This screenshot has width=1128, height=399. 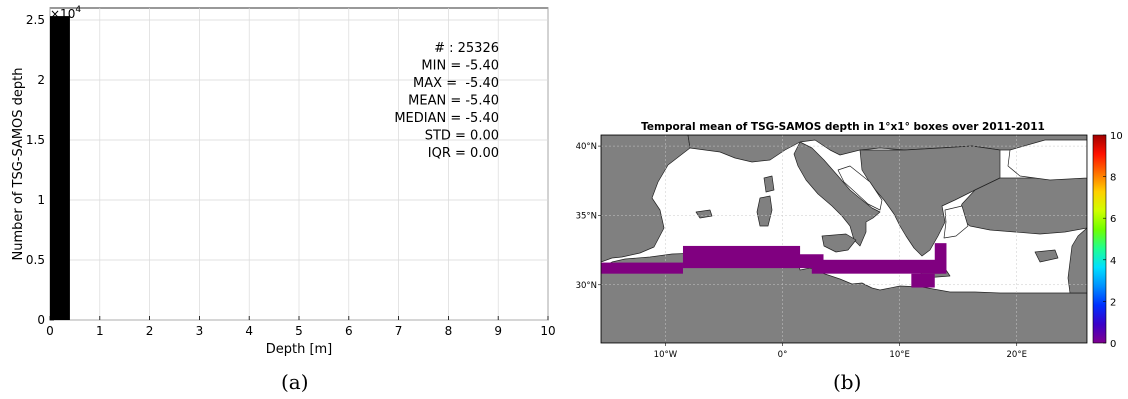 What do you see at coordinates (18, 163) in the screenshot?
I see `histogram-y-axis-label: Number of TSG-SAMOS depth` at bounding box center [18, 163].